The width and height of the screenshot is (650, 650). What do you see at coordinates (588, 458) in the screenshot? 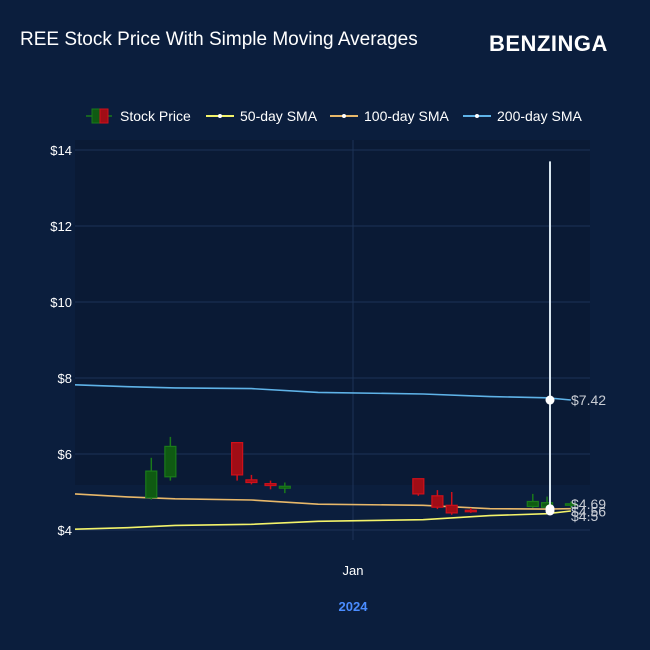
I see `end-labels: $7.42 $4.69$4.56$4.5` at bounding box center [588, 458].